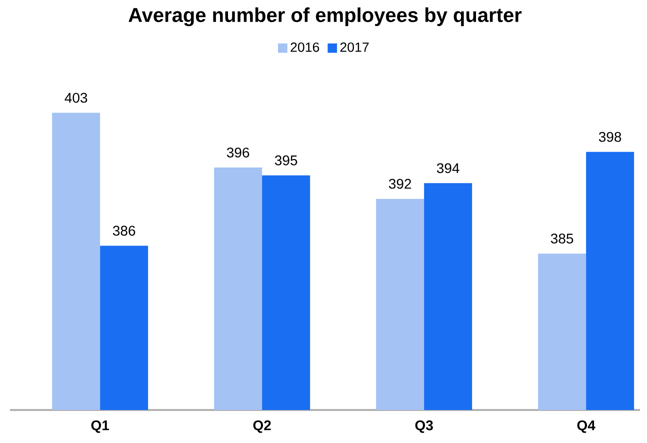  Describe the element at coordinates (400, 183) in the screenshot. I see `data-label: 392` at that location.